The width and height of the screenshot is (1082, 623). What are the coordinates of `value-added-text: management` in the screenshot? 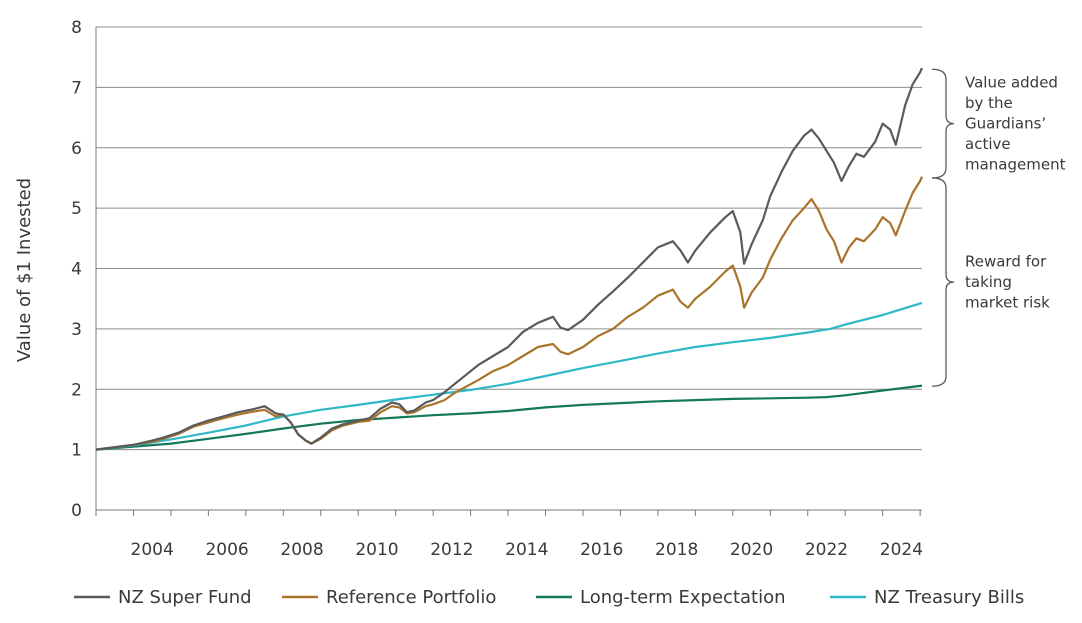 It's located at (1015, 165).